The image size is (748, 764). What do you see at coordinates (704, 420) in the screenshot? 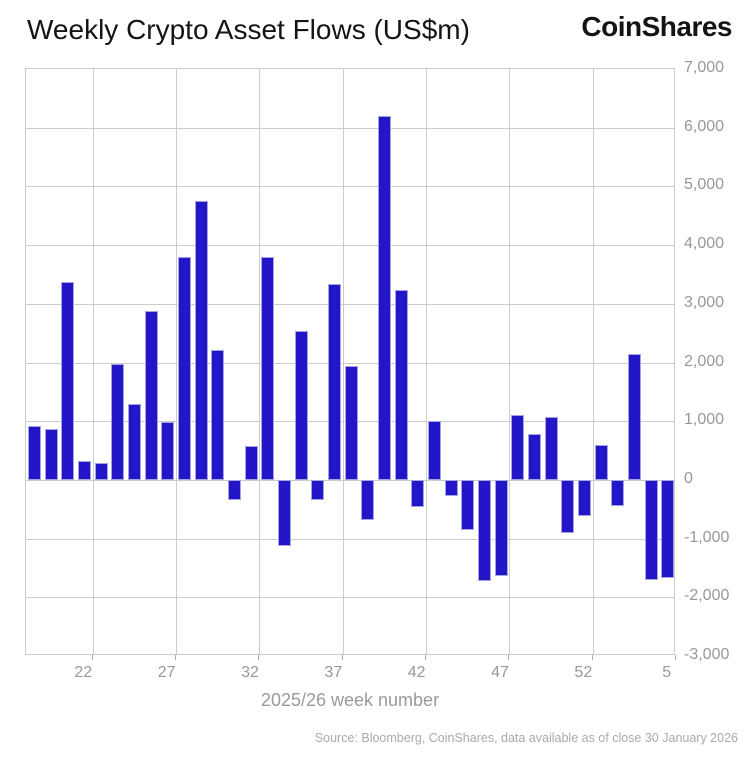
I see `y-axis-label-1,000: 1,000` at bounding box center [704, 420].